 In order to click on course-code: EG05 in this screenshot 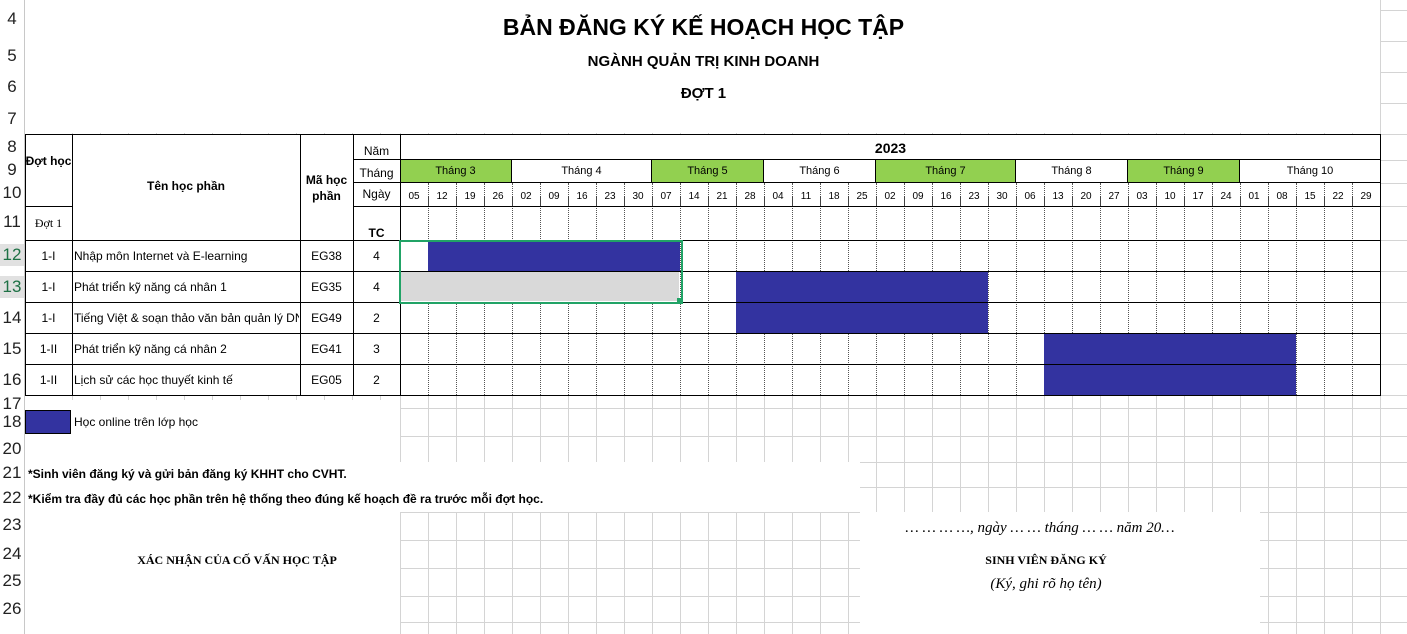, I will do `click(326, 380)`.